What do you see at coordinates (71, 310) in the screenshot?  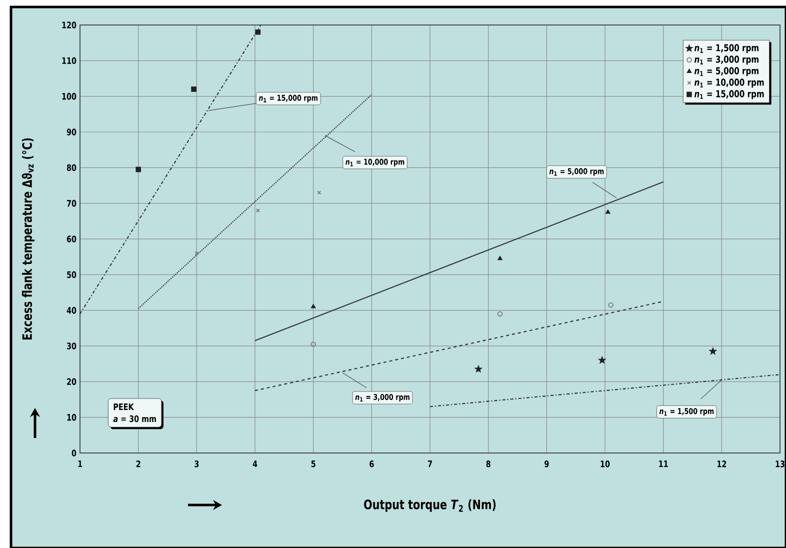 I see `y-tick-label: 40` at bounding box center [71, 310].